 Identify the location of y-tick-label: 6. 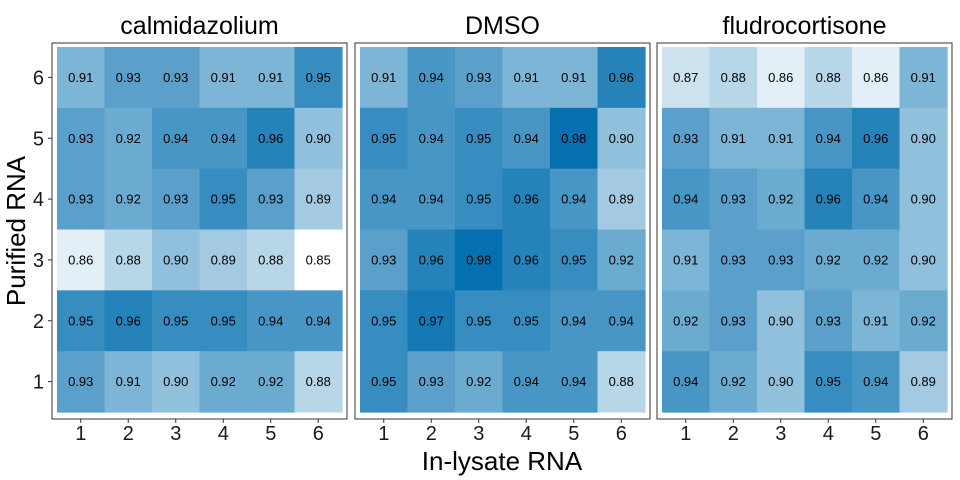
(38, 78).